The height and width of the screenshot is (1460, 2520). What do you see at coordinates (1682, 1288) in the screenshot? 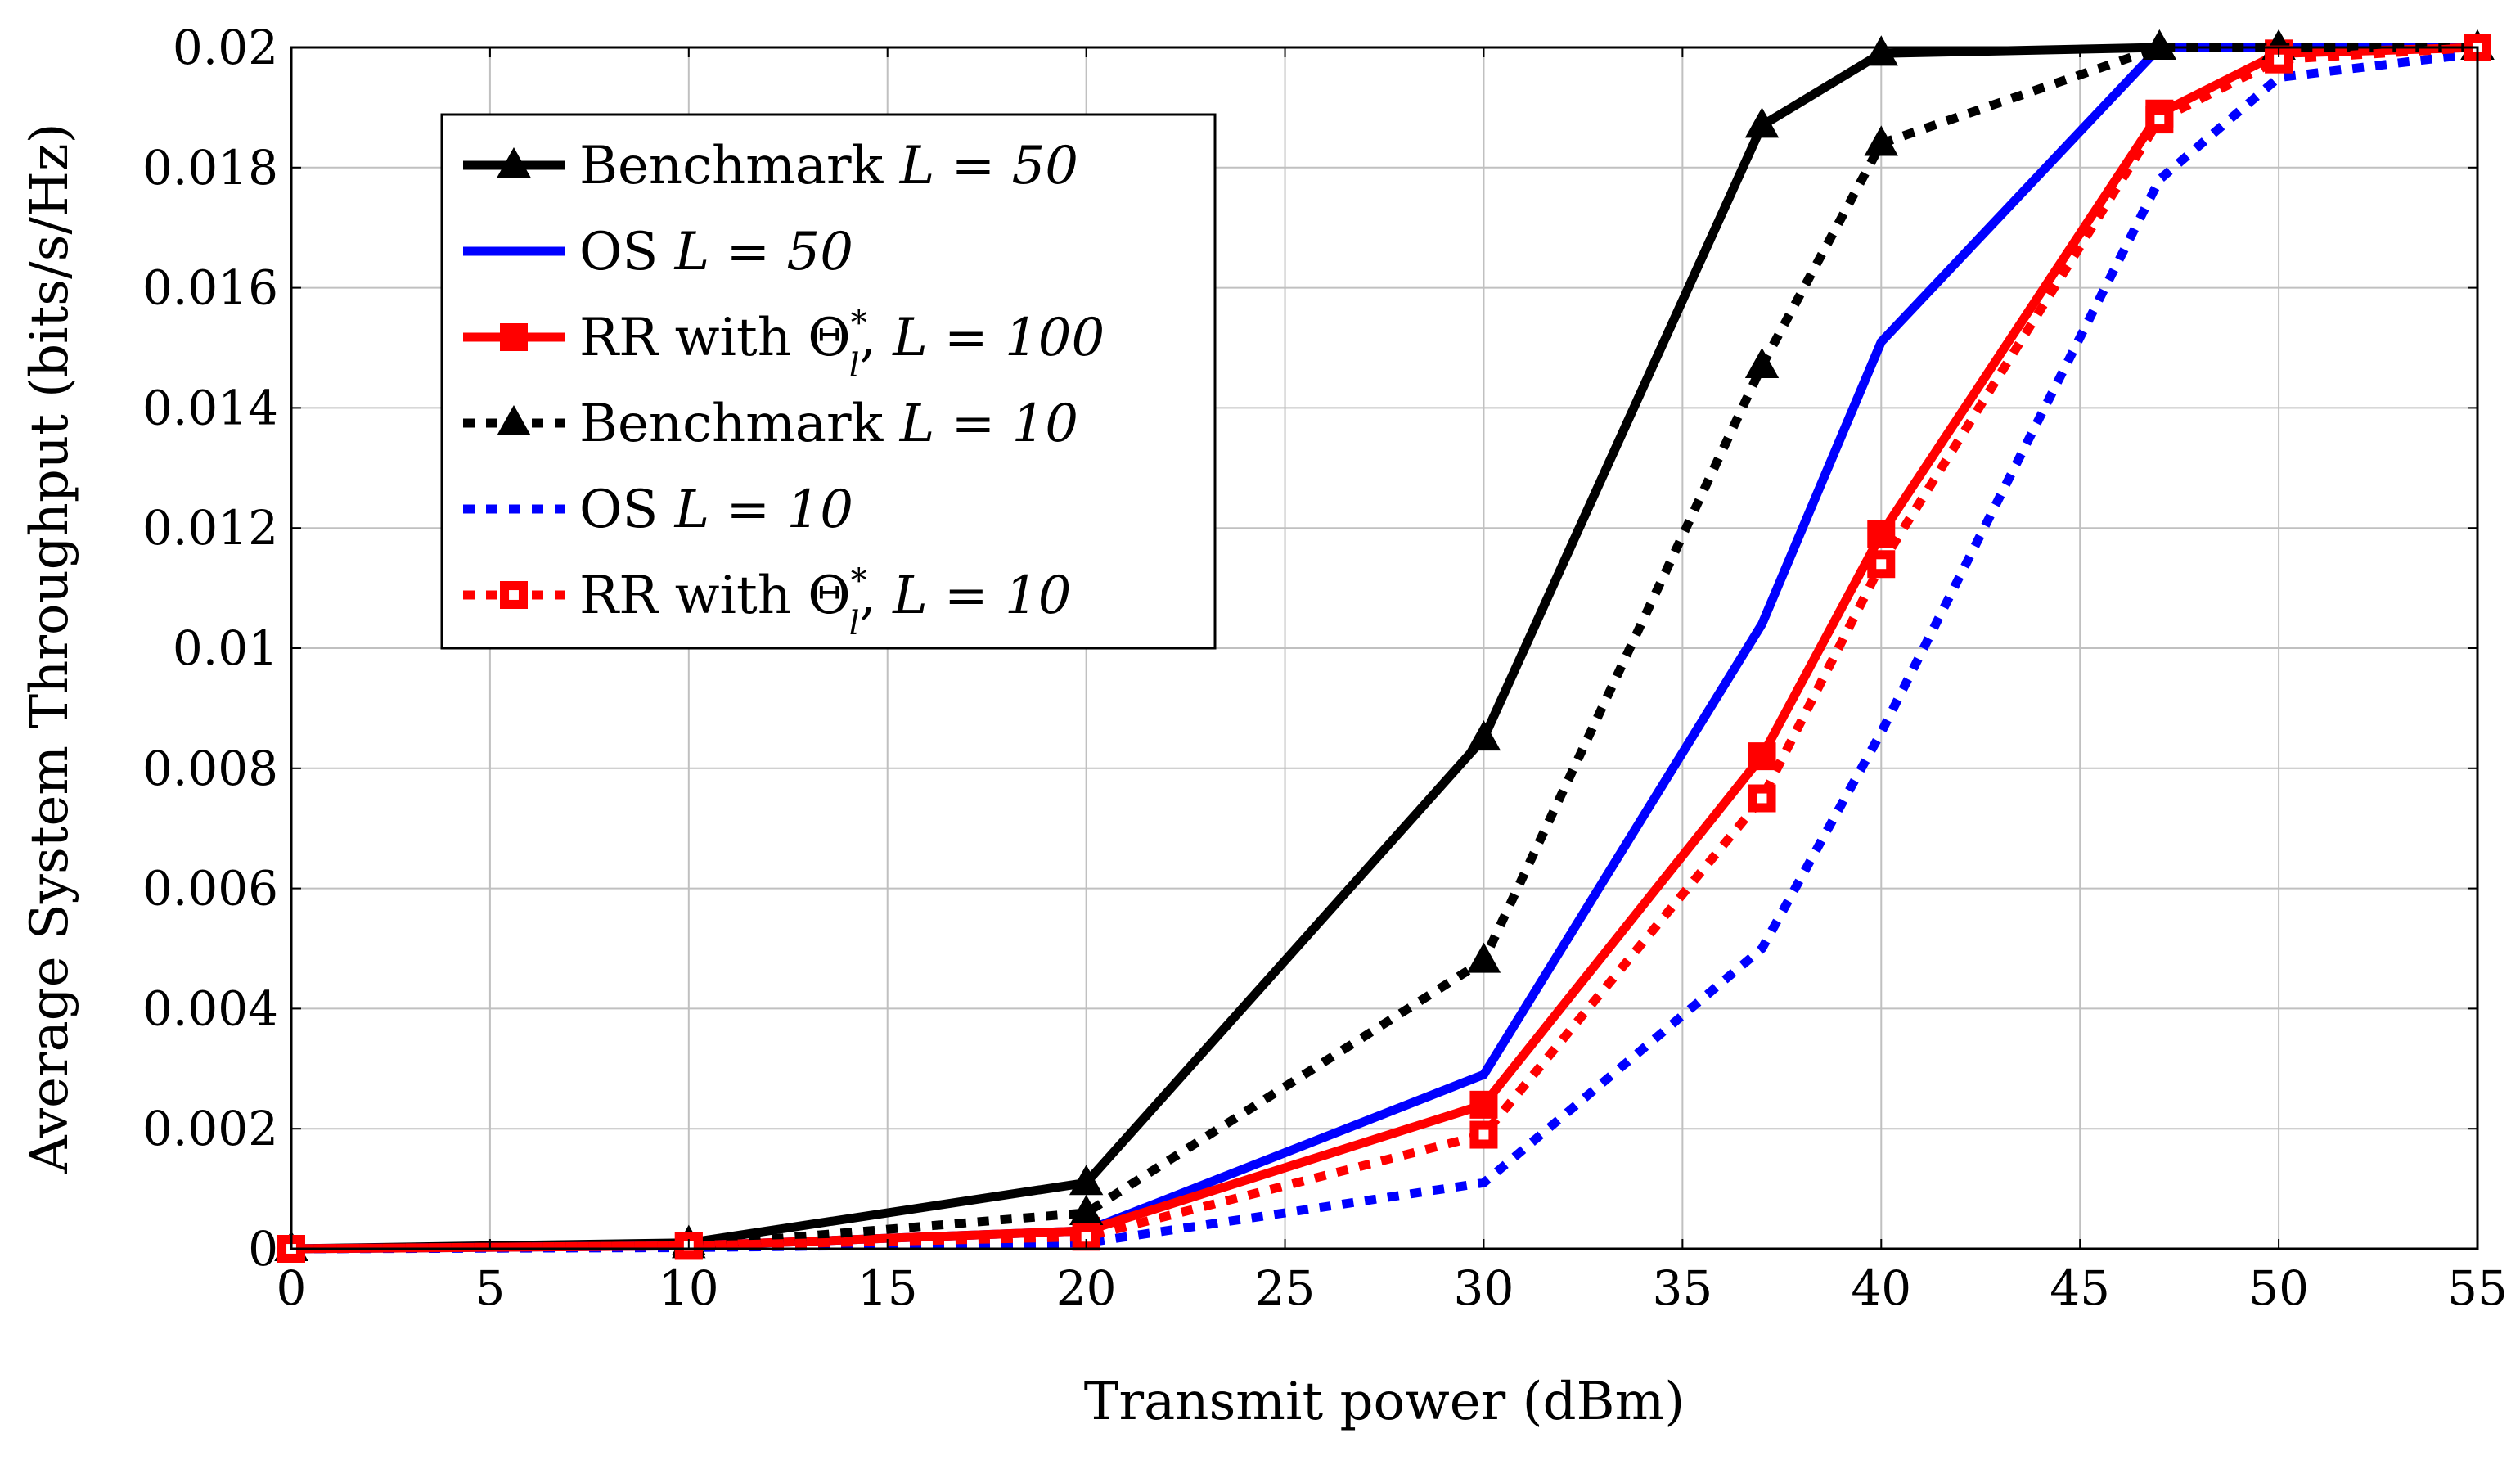
I see `x-tick-label: 35` at bounding box center [1682, 1288].